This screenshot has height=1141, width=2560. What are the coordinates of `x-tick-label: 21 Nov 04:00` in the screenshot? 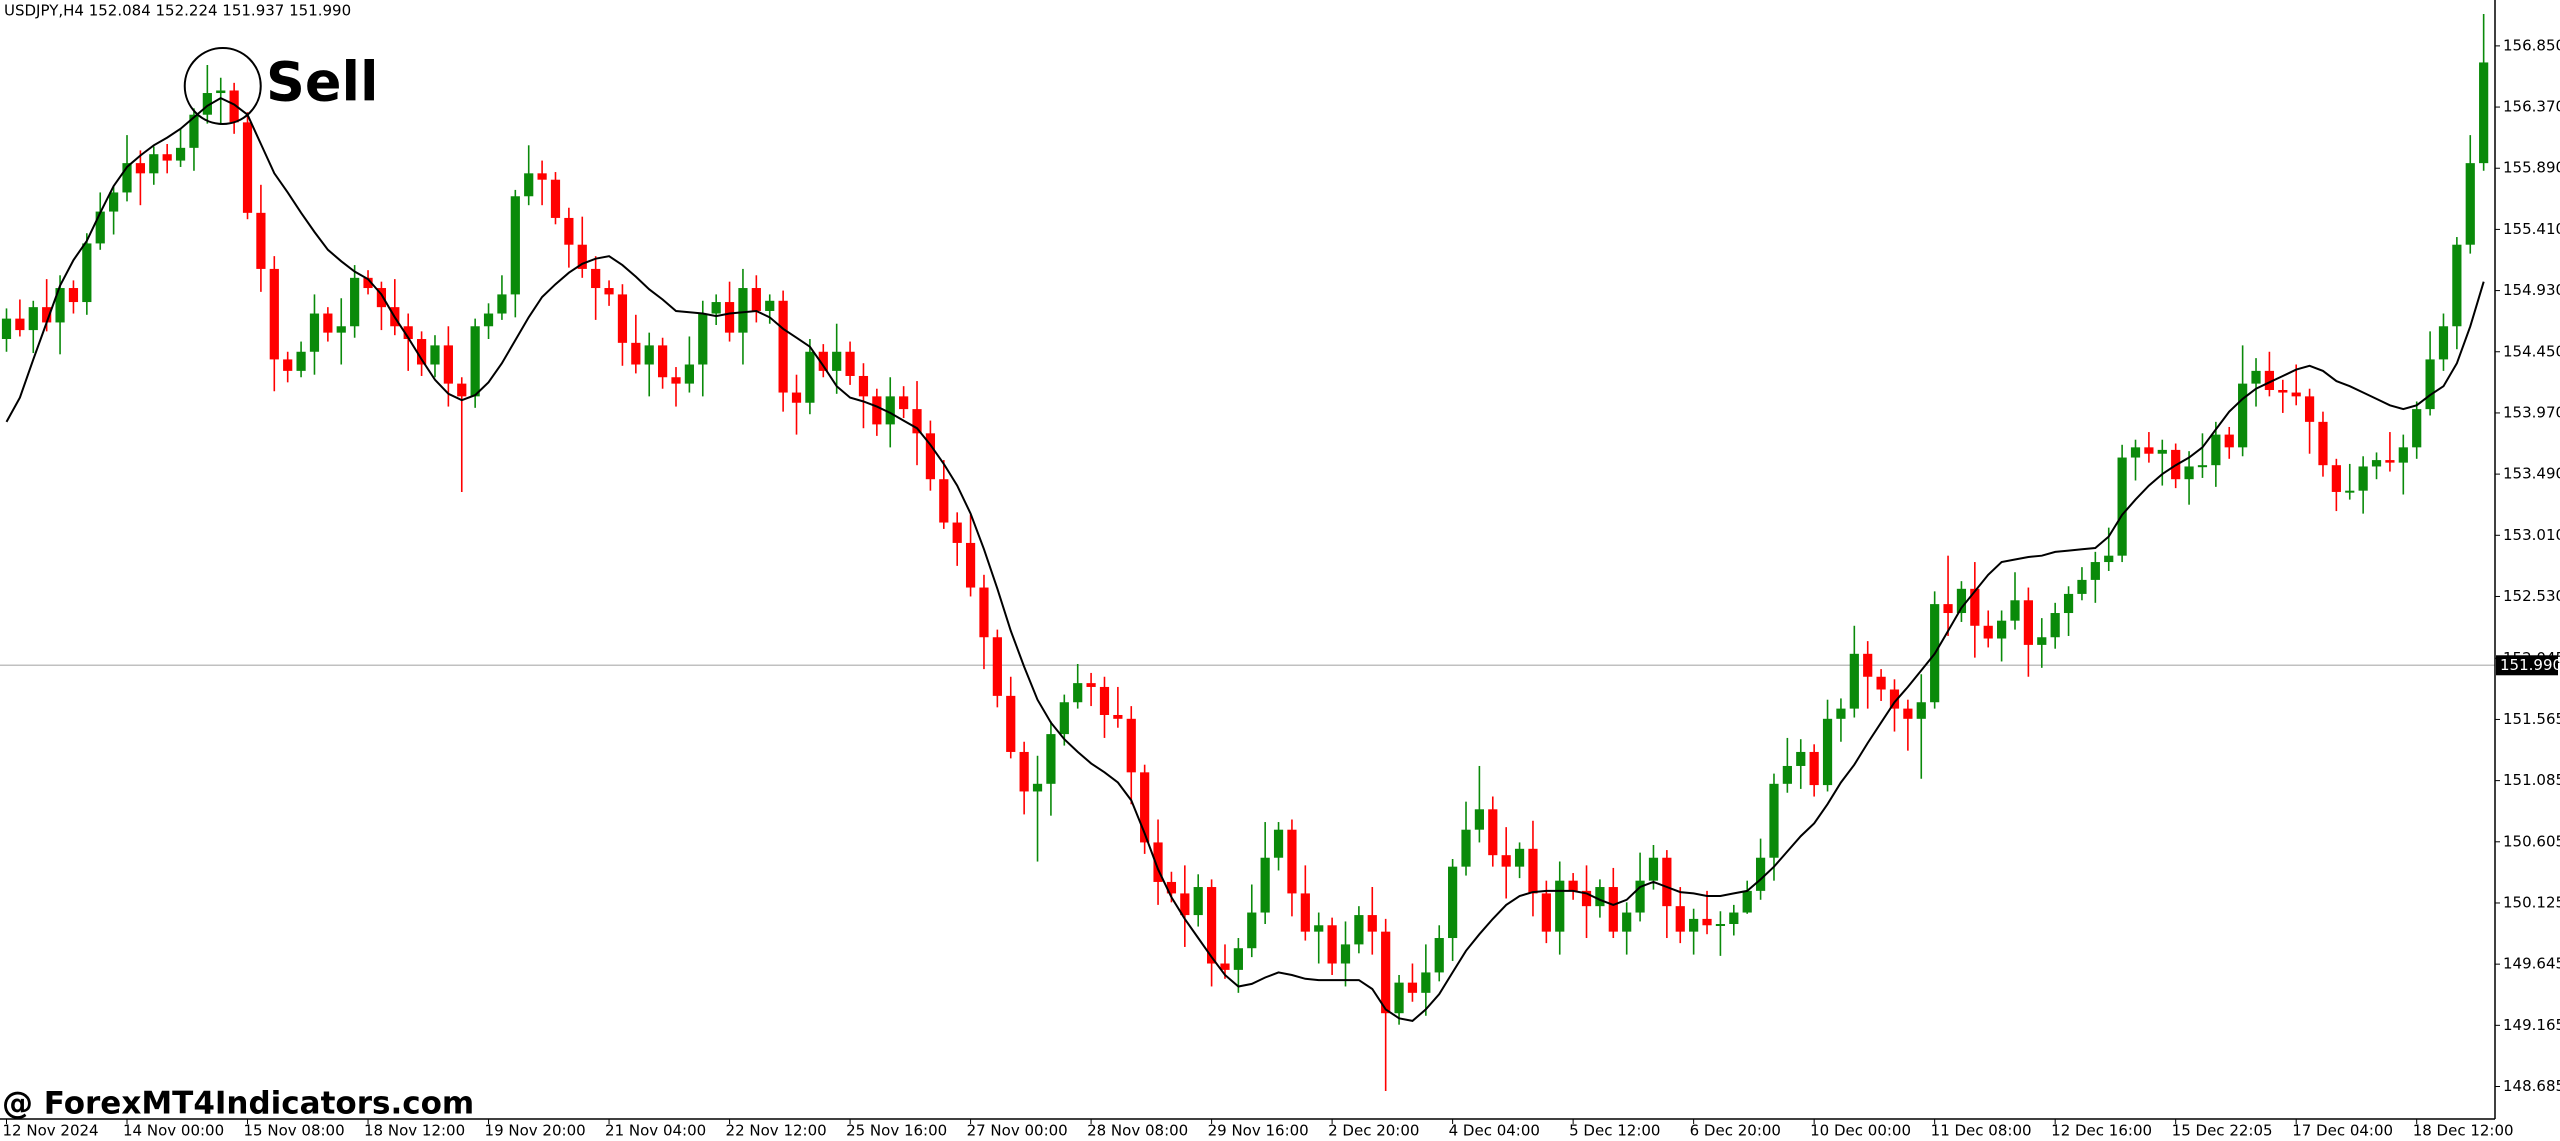 It's located at (655, 1131).